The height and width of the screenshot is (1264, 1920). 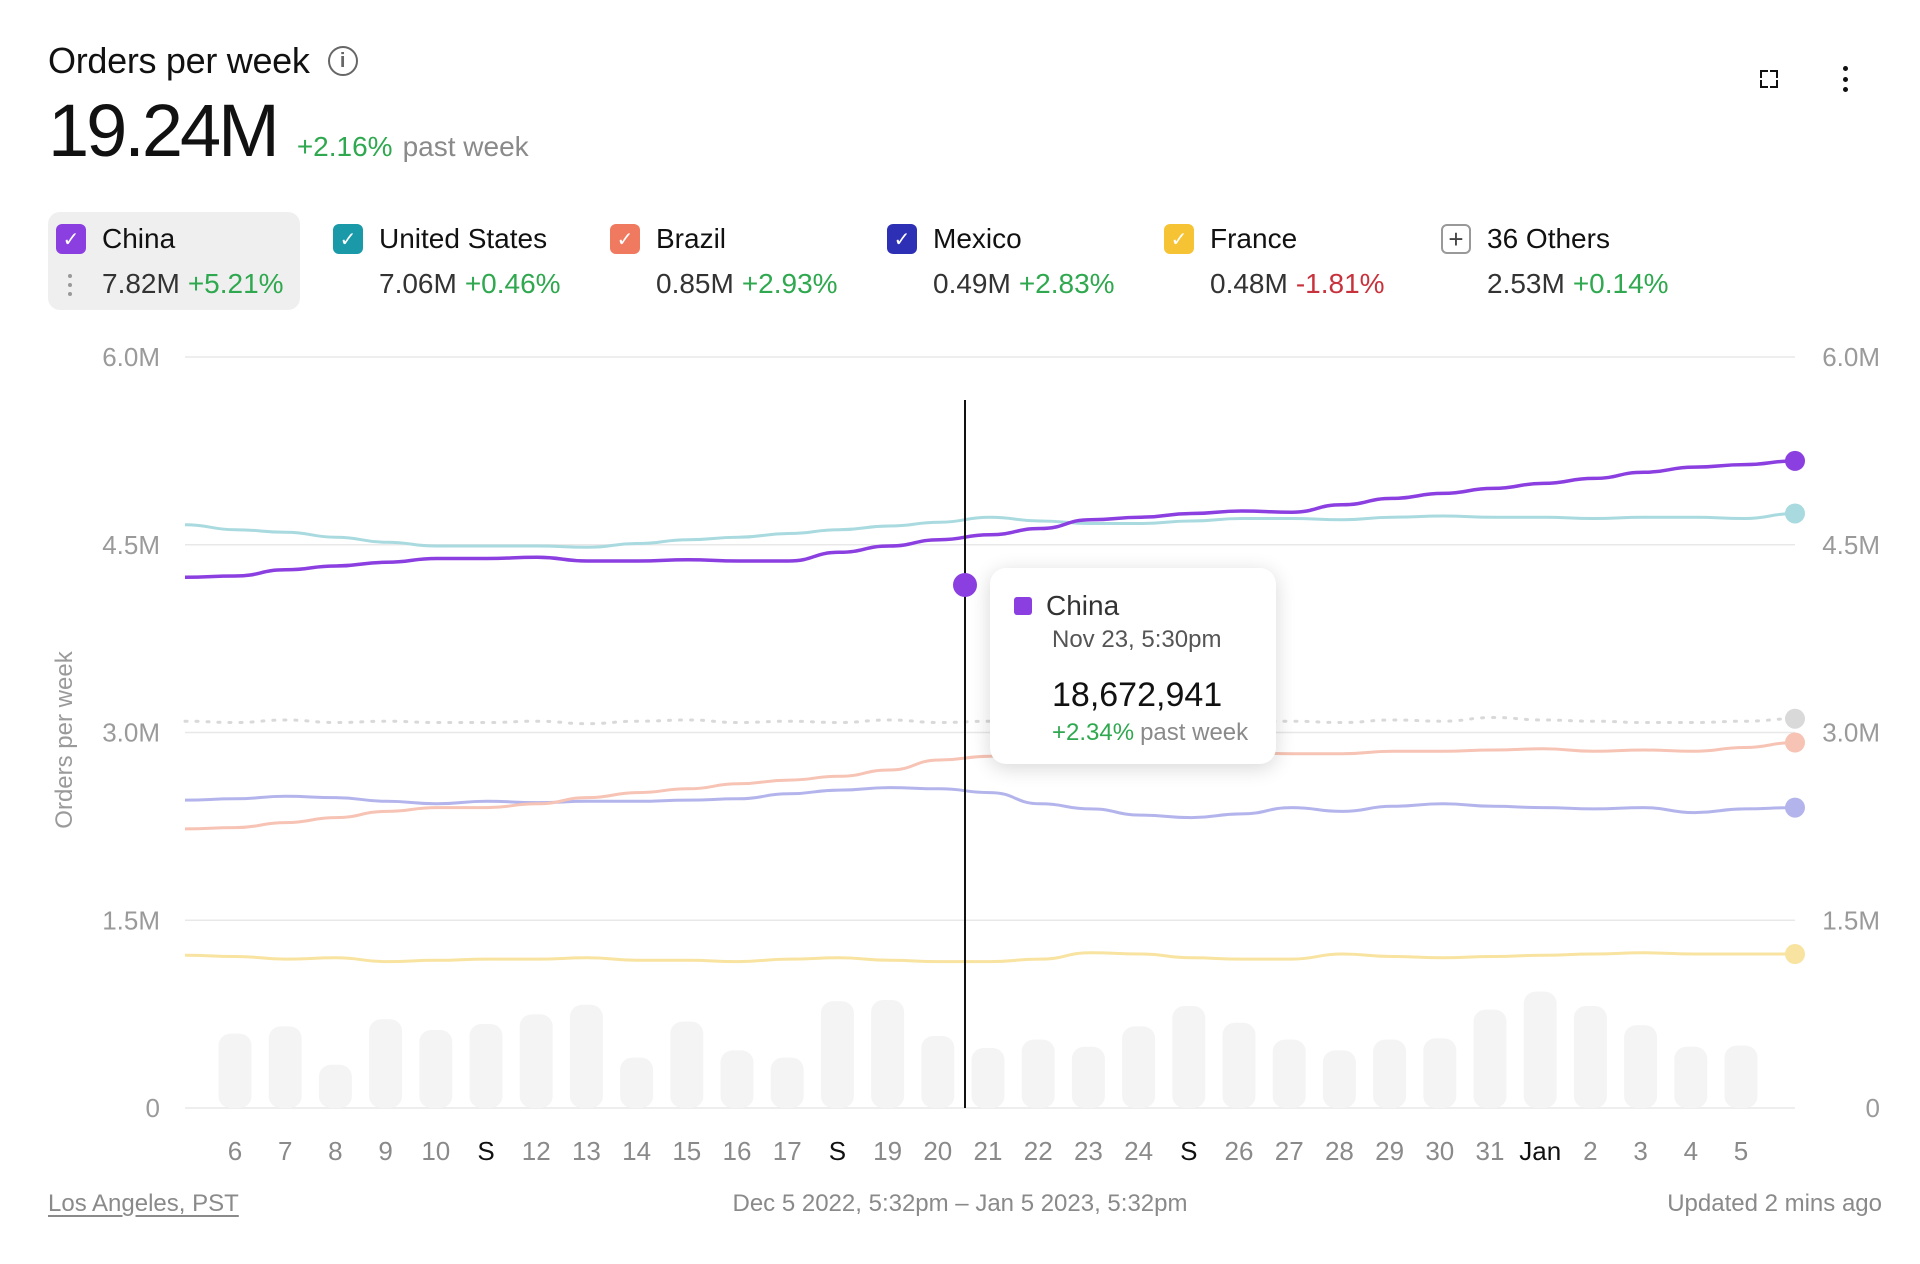 I want to click on x-tick: 20, so click(x=937, y=1151).